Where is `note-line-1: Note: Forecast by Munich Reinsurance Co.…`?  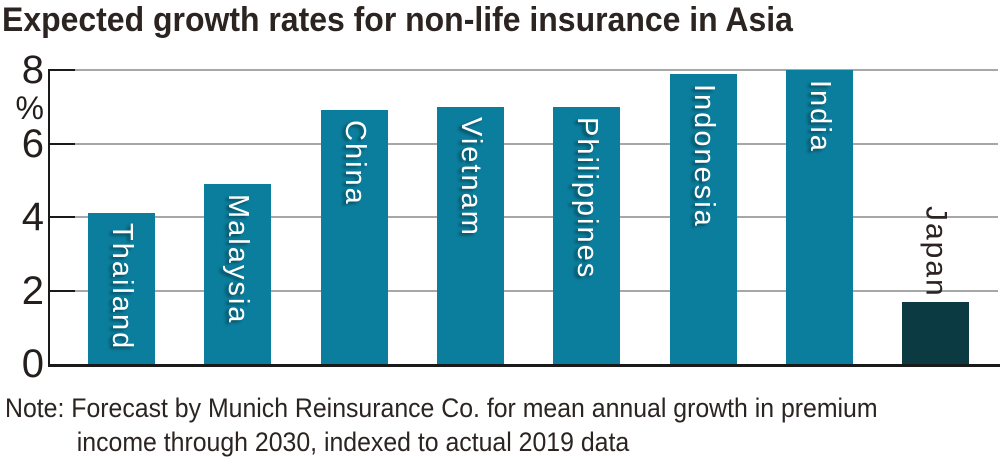
note-line-1: Note: Forecast by Munich Reinsurance Co.… is located at coordinates (441, 408).